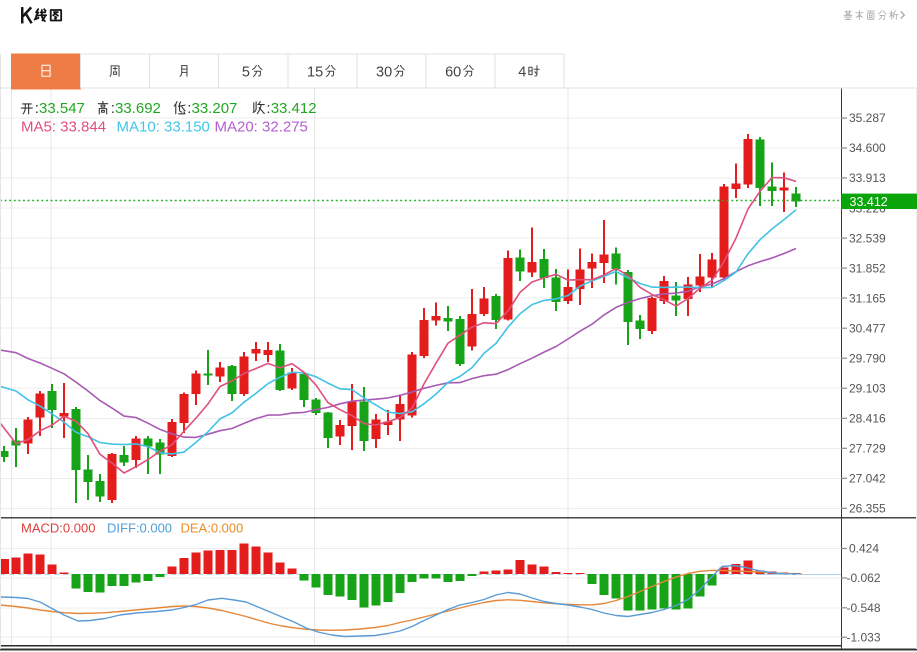  I want to click on svg-text: MA5: 33.844, so click(63, 127).